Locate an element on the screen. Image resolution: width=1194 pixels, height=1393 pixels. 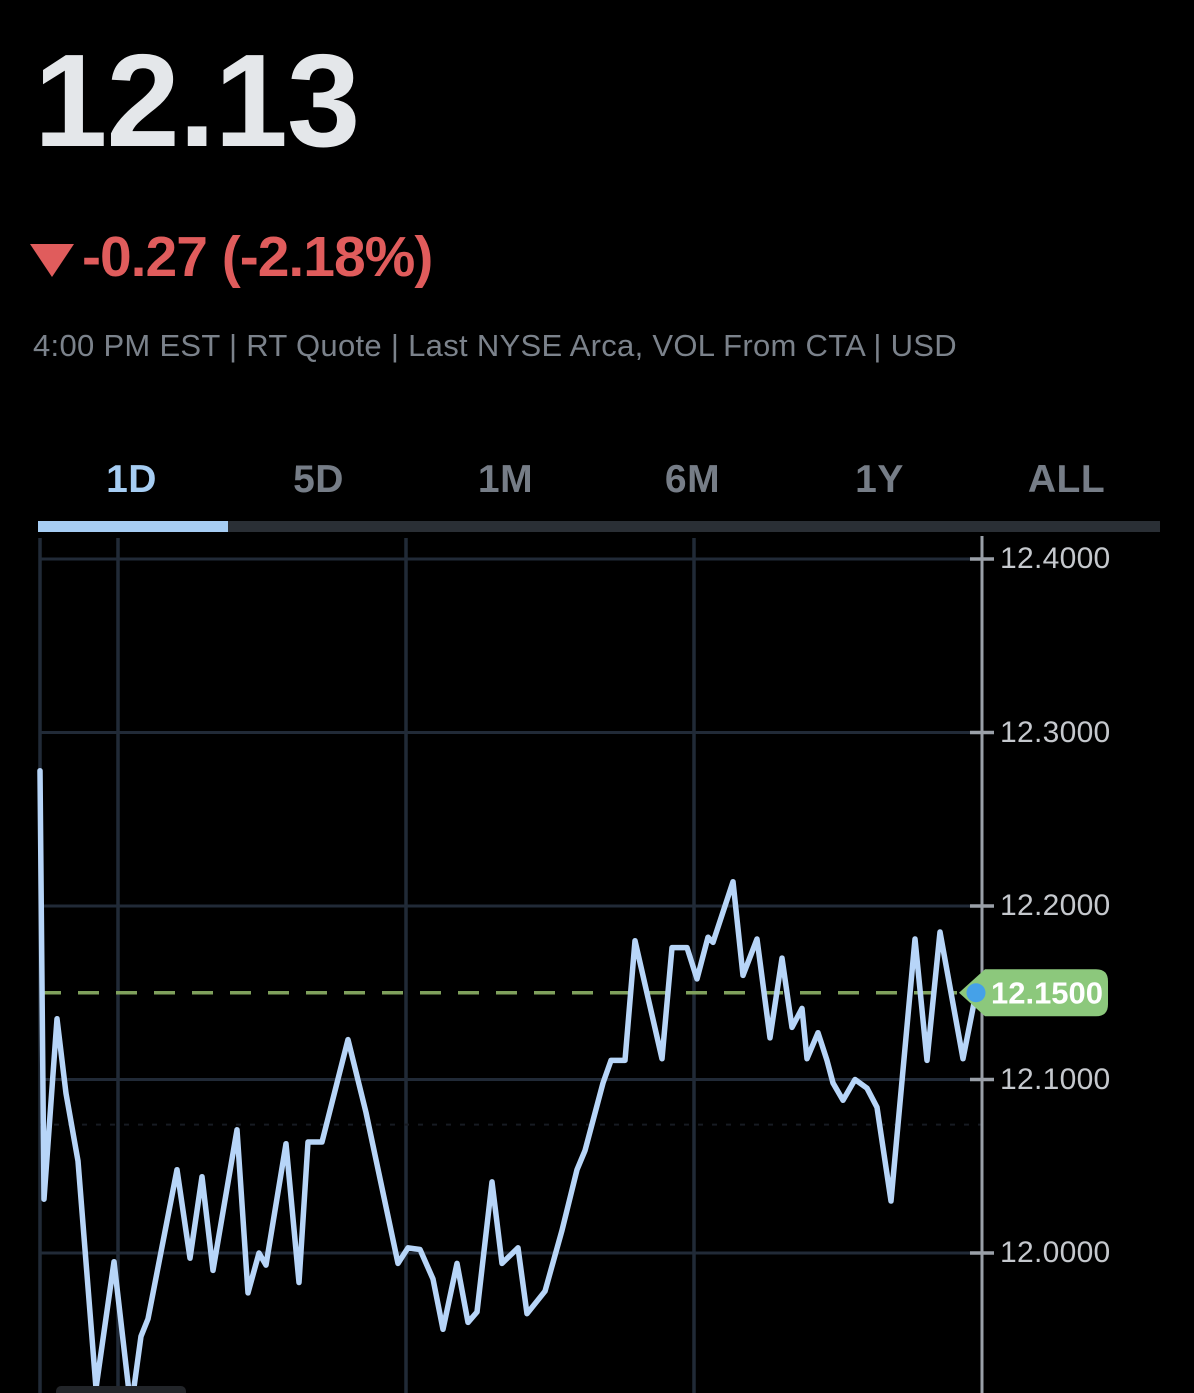
time-range-tabs: 1D 5D 1M 6M 1Y ALL is located at coordinates (599, 480).